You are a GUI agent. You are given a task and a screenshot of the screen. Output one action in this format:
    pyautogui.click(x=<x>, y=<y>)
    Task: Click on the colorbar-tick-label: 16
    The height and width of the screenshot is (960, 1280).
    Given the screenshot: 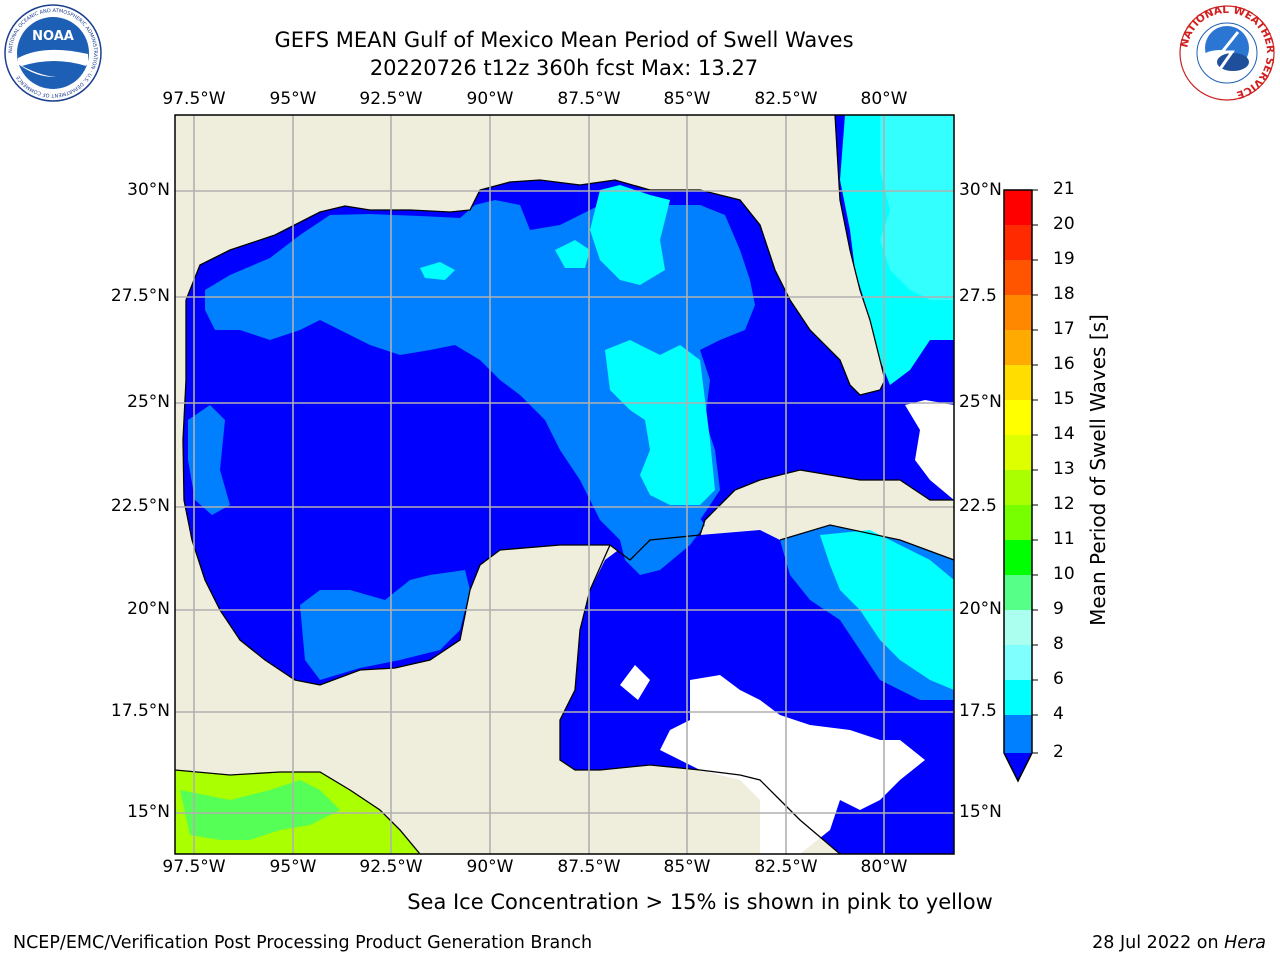 What is the action you would take?
    pyautogui.click(x=1064, y=364)
    